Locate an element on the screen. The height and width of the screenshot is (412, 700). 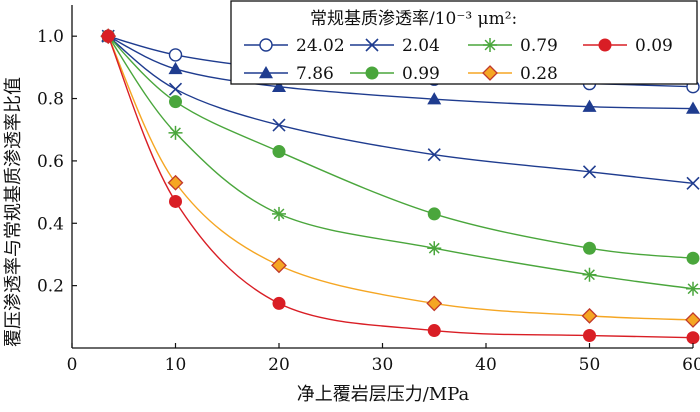
legend-label: 0.09 is located at coordinates (654, 46).